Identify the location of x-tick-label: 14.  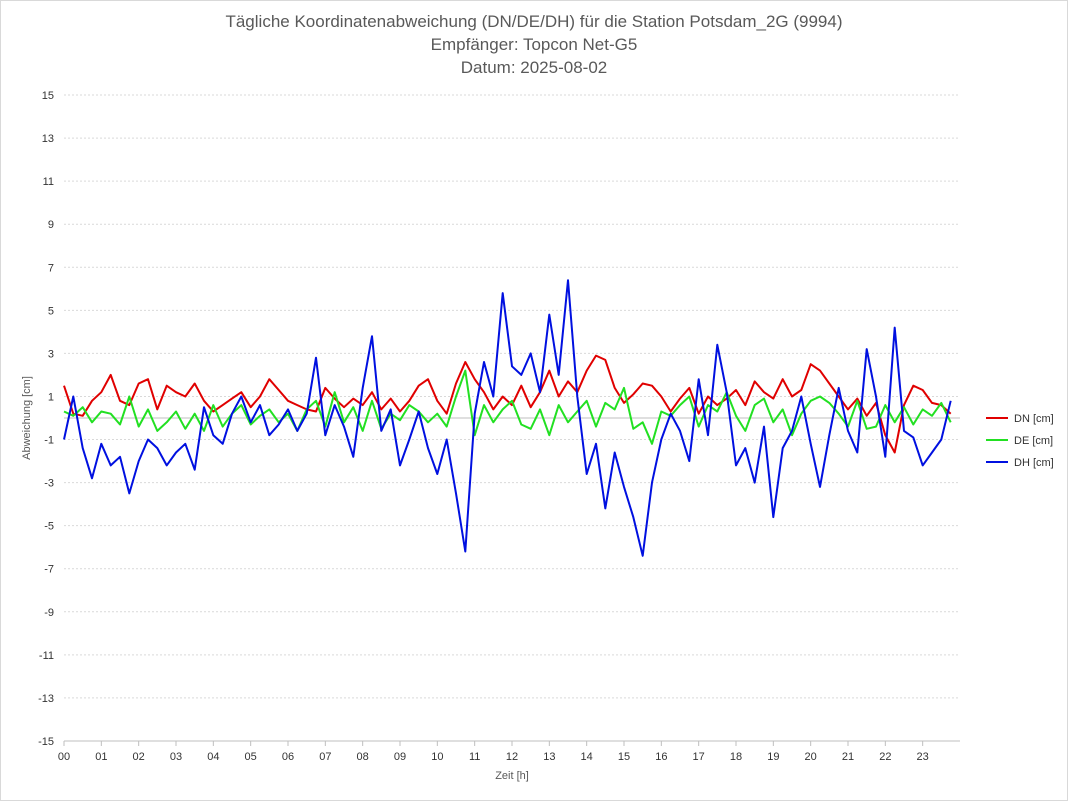
(587, 757).